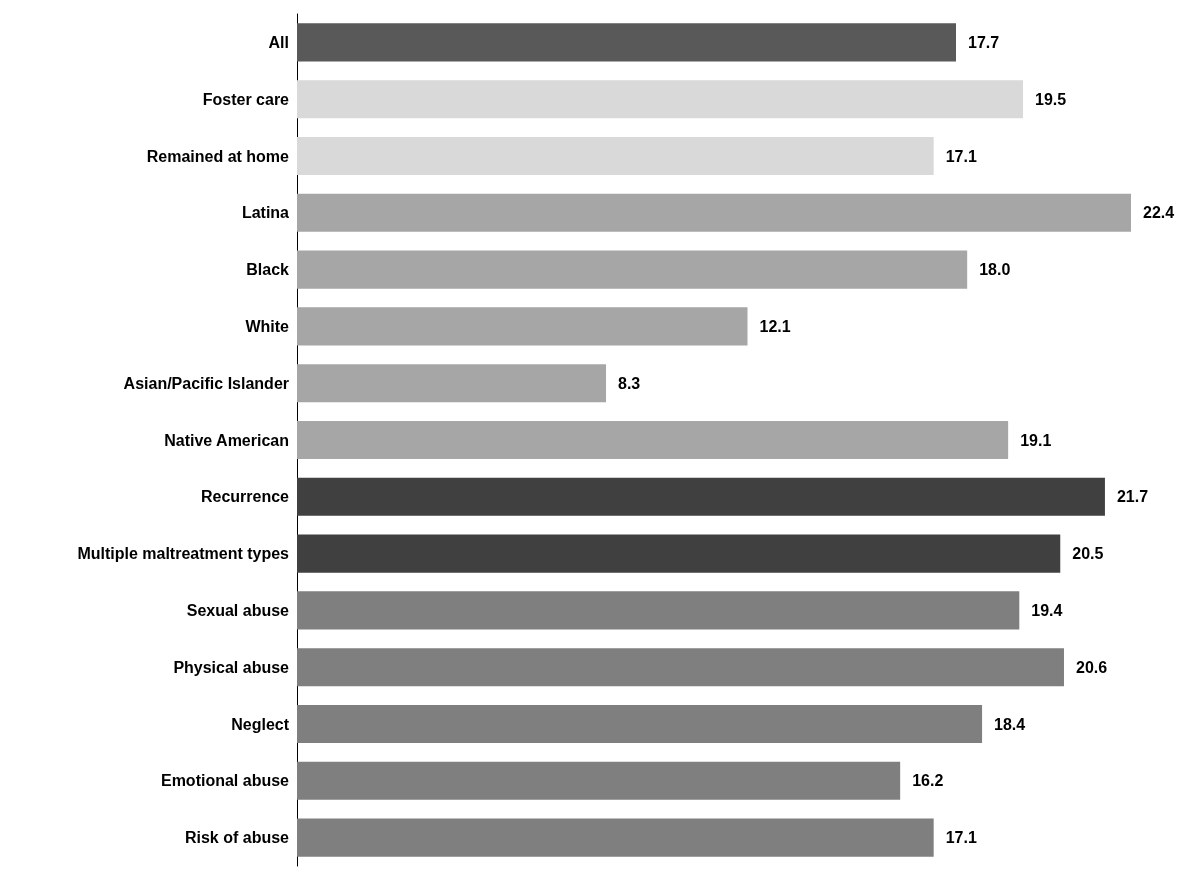 The width and height of the screenshot is (1183, 874). I want to click on data-label: 12.1, so click(775, 326).